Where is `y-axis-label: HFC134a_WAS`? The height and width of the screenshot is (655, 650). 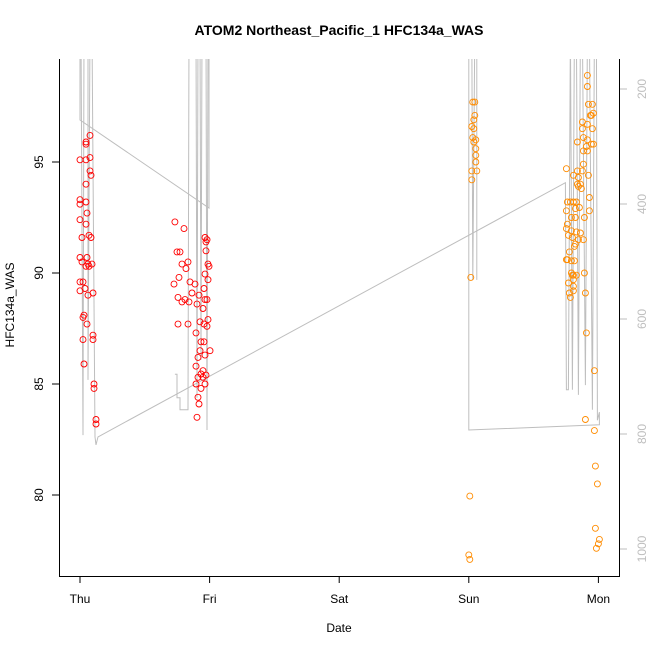 y-axis-label: HFC134a_WAS is located at coordinates (10, 305).